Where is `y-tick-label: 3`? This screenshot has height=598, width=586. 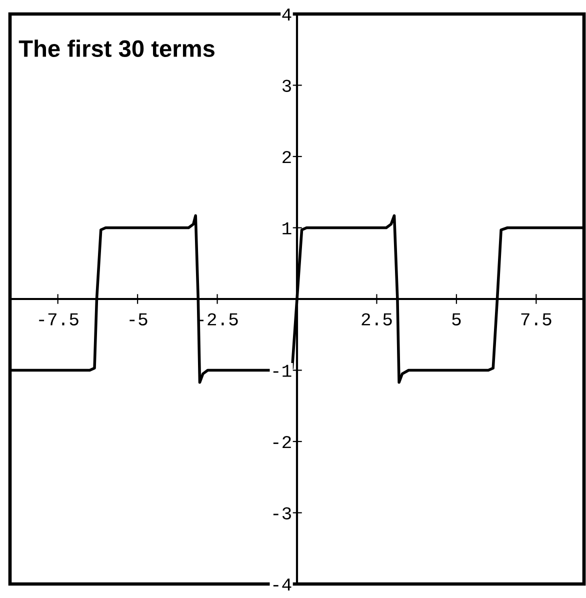 y-tick-label: 3 is located at coordinates (286, 86).